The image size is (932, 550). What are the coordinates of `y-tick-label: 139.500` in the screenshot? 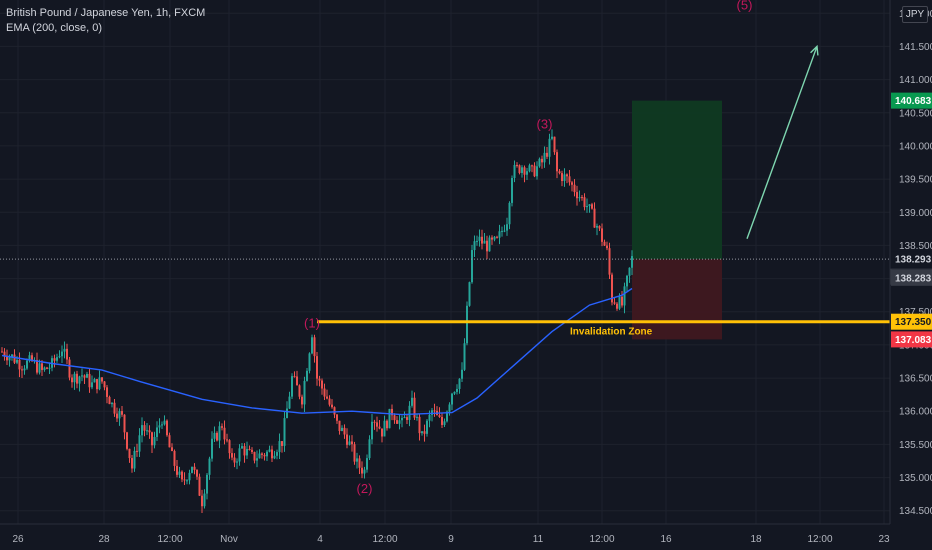 It's located at (915, 180).